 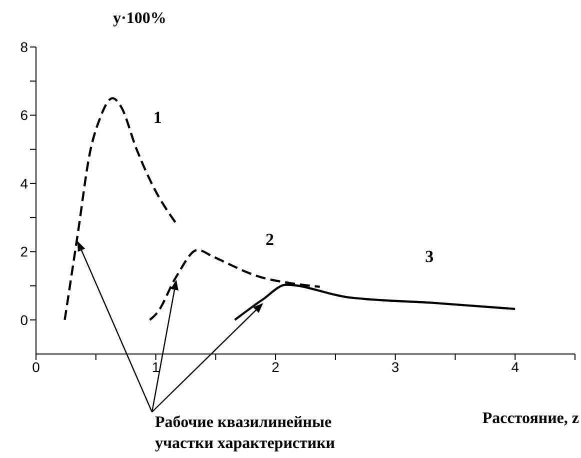 I want to click on series-label: 2, so click(x=269, y=239).